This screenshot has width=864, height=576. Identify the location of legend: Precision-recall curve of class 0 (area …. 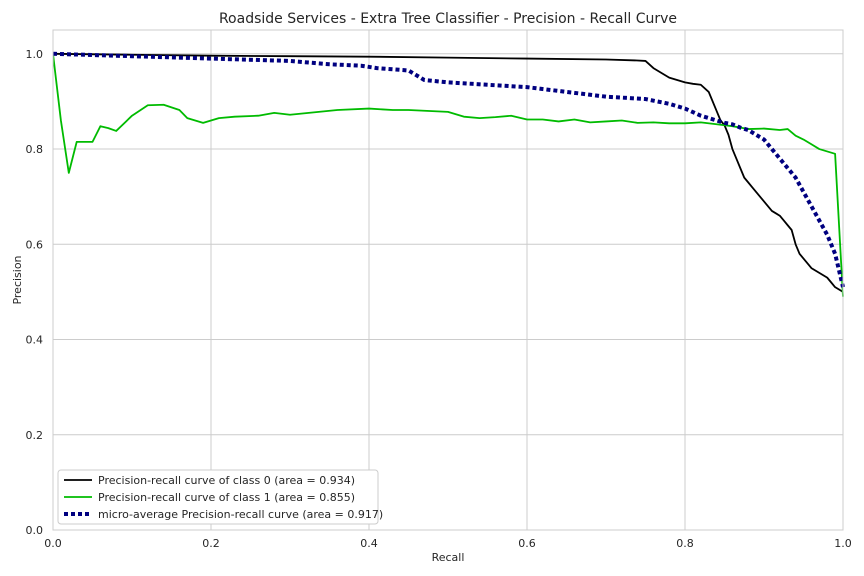
(220, 497).